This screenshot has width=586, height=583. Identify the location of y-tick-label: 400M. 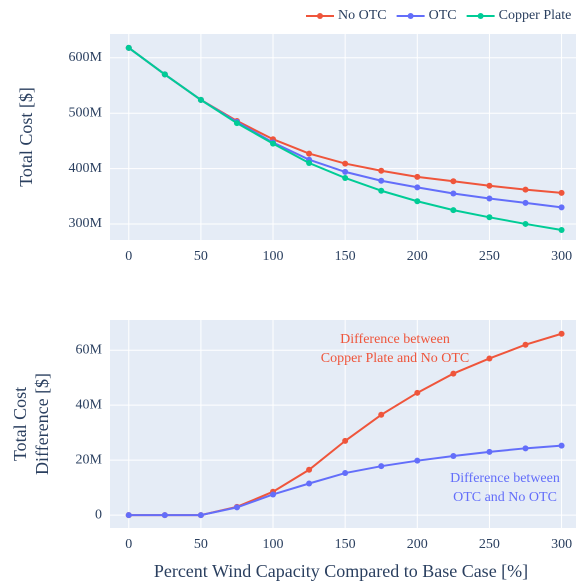
(86, 168).